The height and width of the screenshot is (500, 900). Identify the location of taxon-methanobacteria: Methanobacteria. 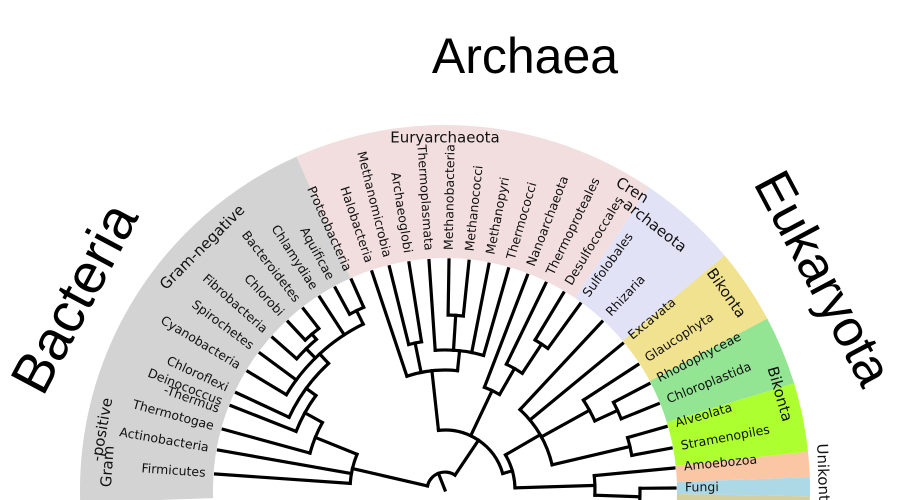
(449, 197).